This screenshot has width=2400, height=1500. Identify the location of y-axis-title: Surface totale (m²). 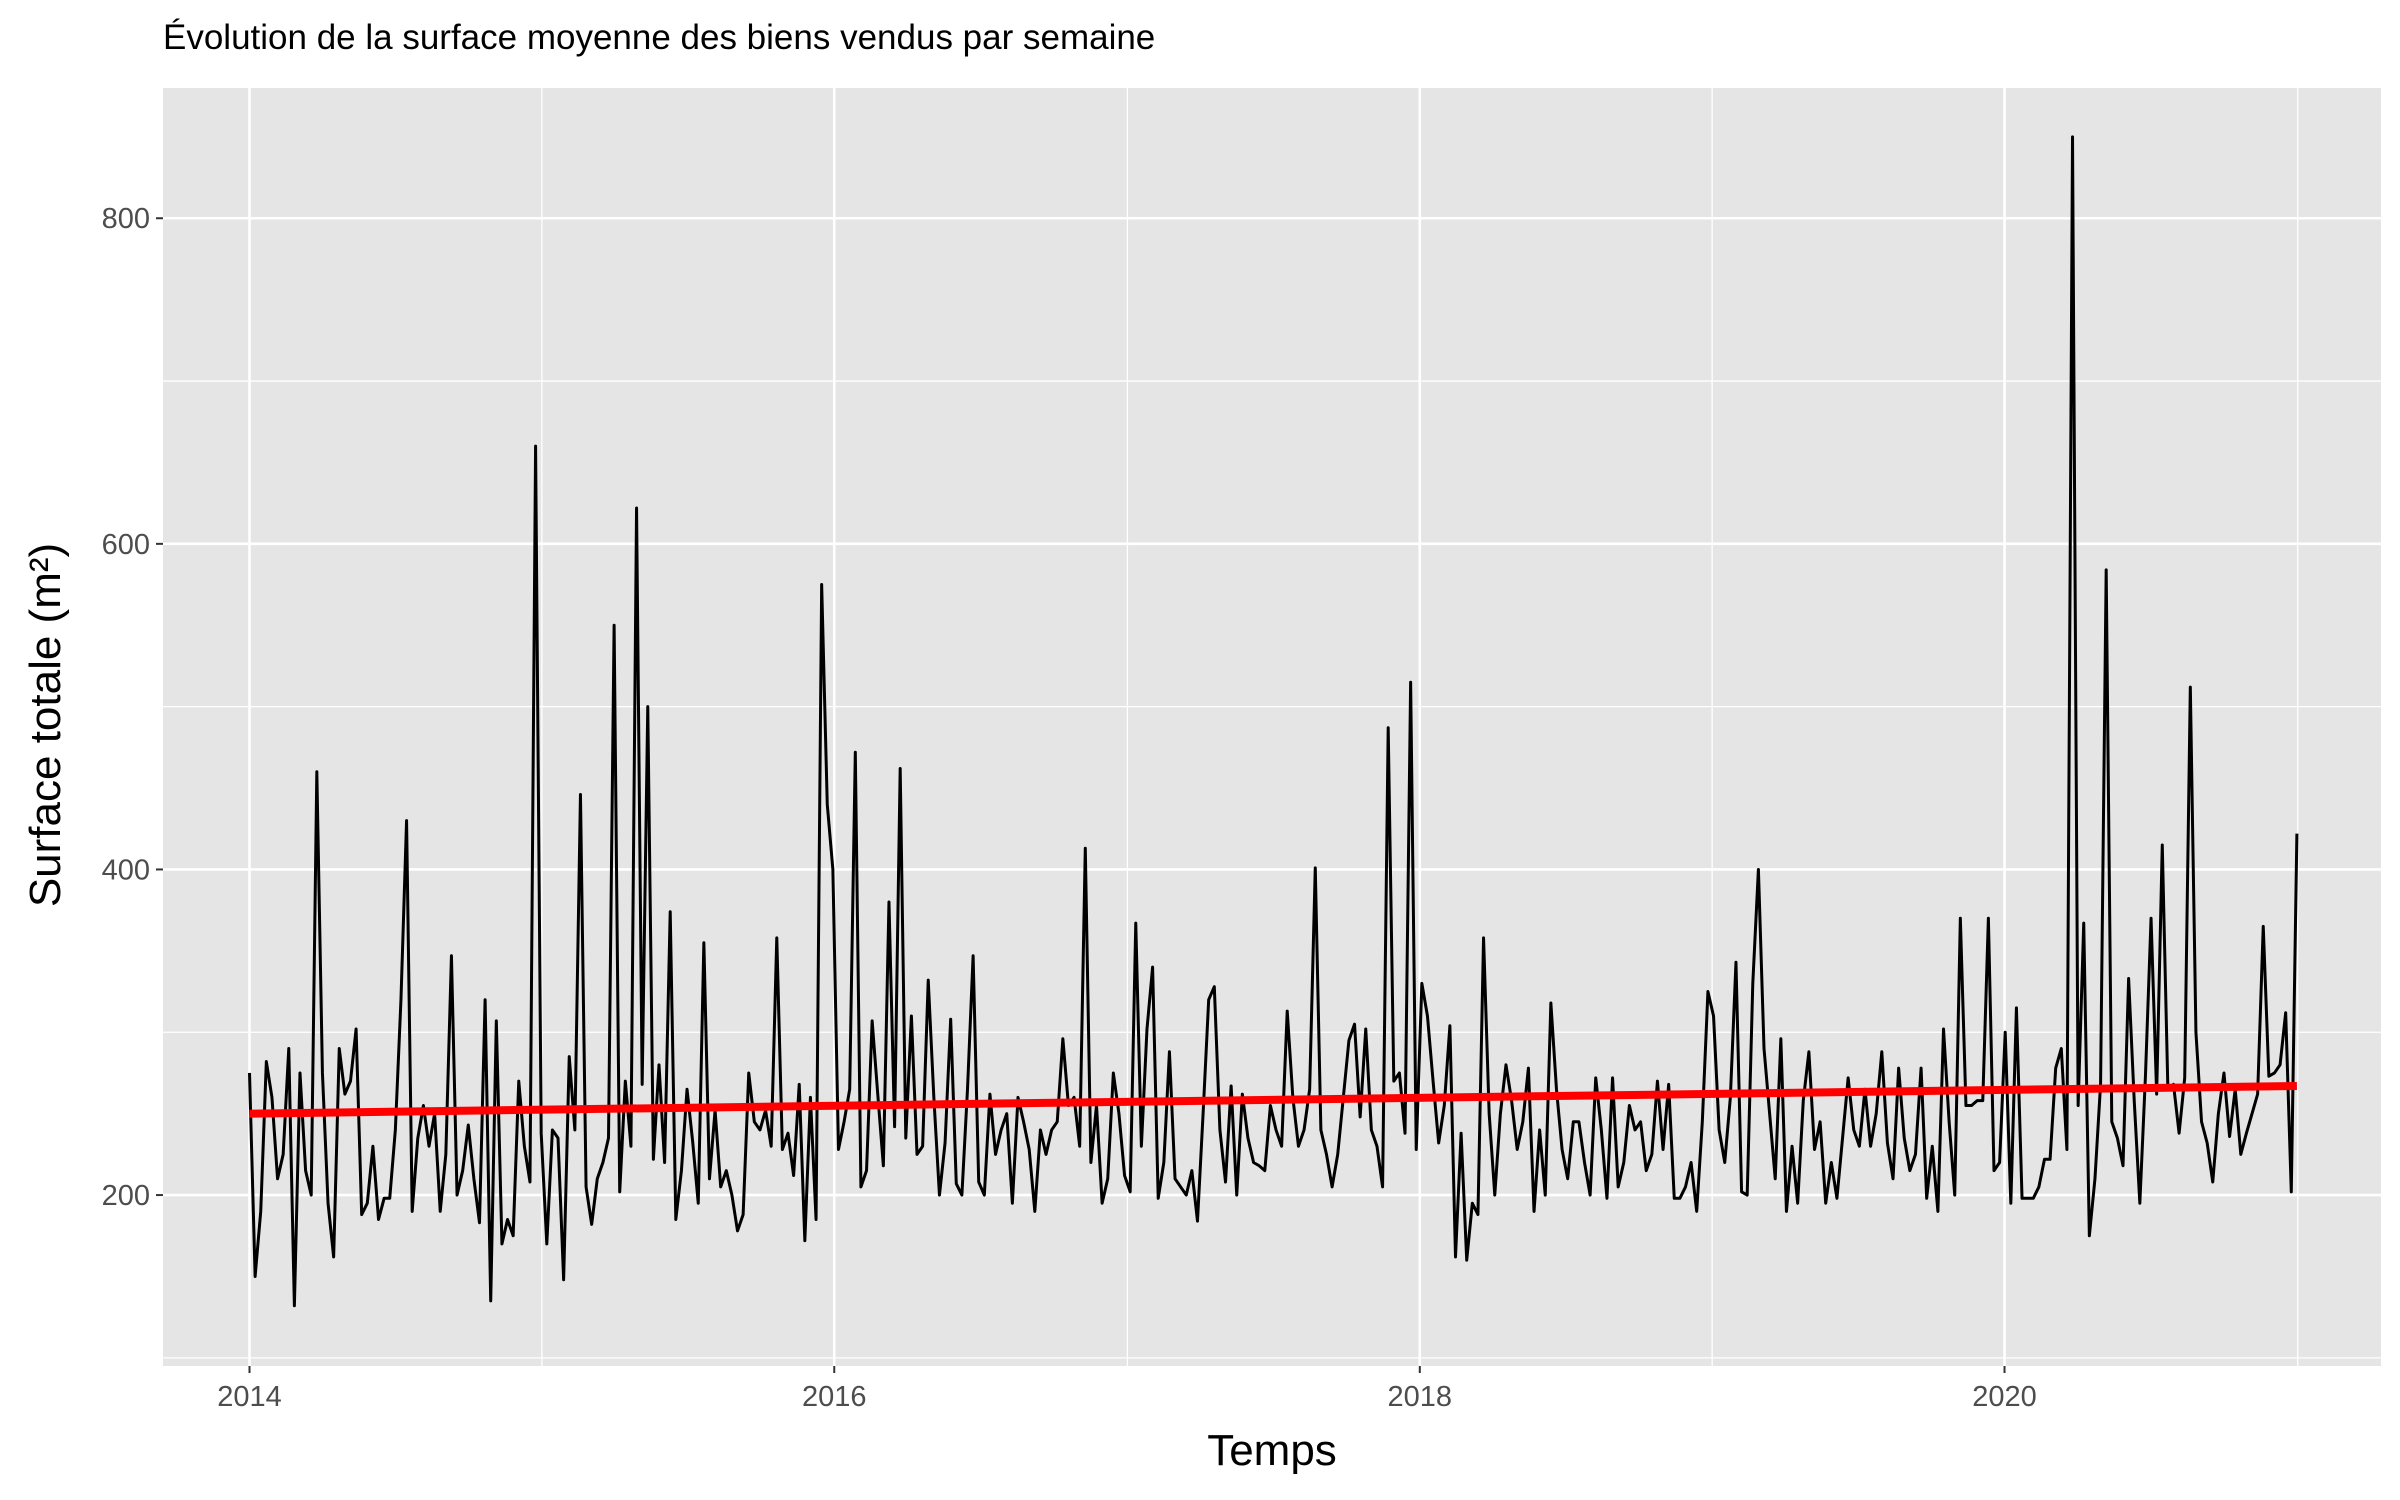
(45, 725).